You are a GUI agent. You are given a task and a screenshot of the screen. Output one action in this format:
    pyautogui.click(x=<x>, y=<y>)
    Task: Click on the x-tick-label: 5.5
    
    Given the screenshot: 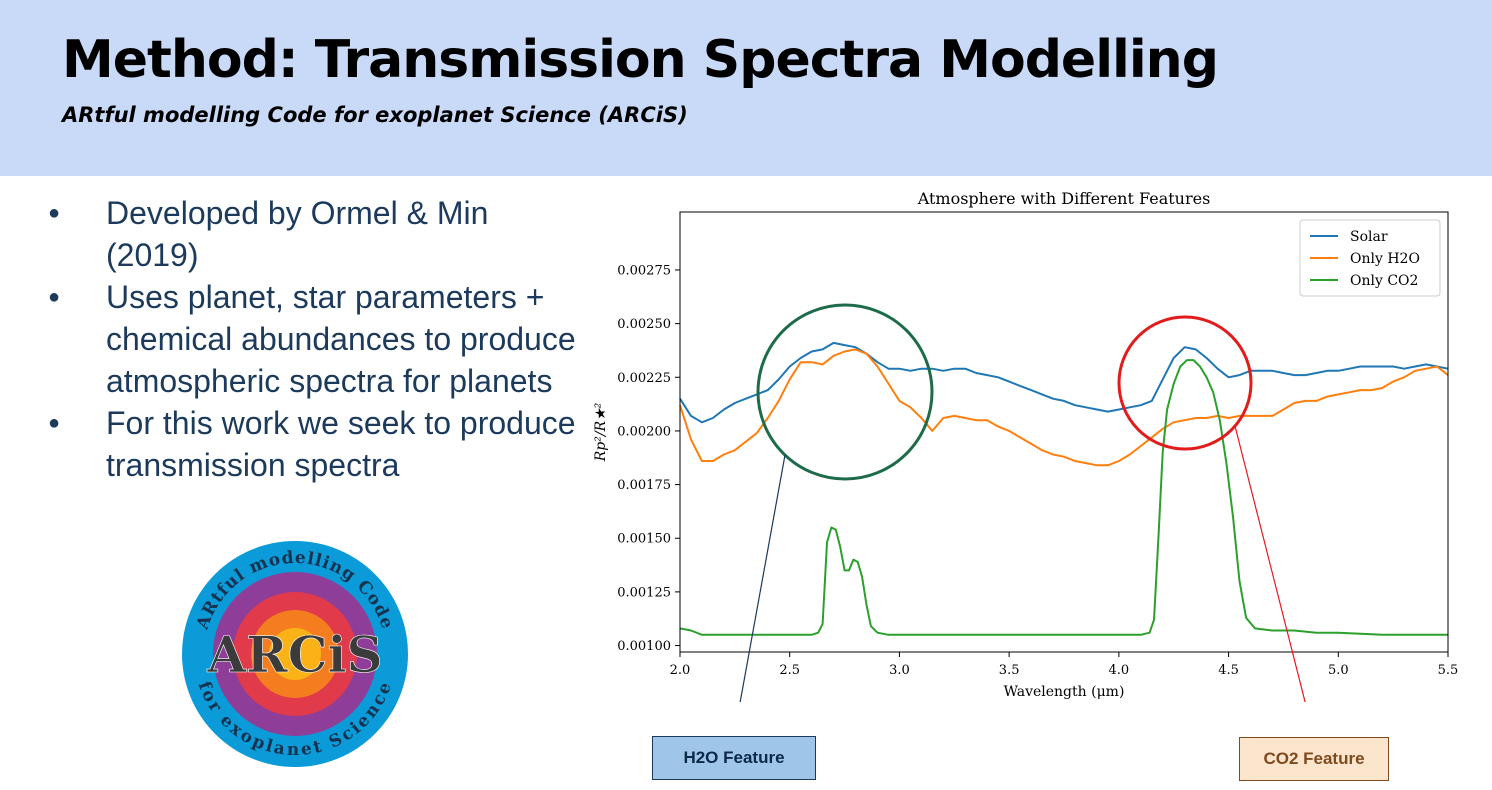 What is the action you would take?
    pyautogui.click(x=1448, y=670)
    